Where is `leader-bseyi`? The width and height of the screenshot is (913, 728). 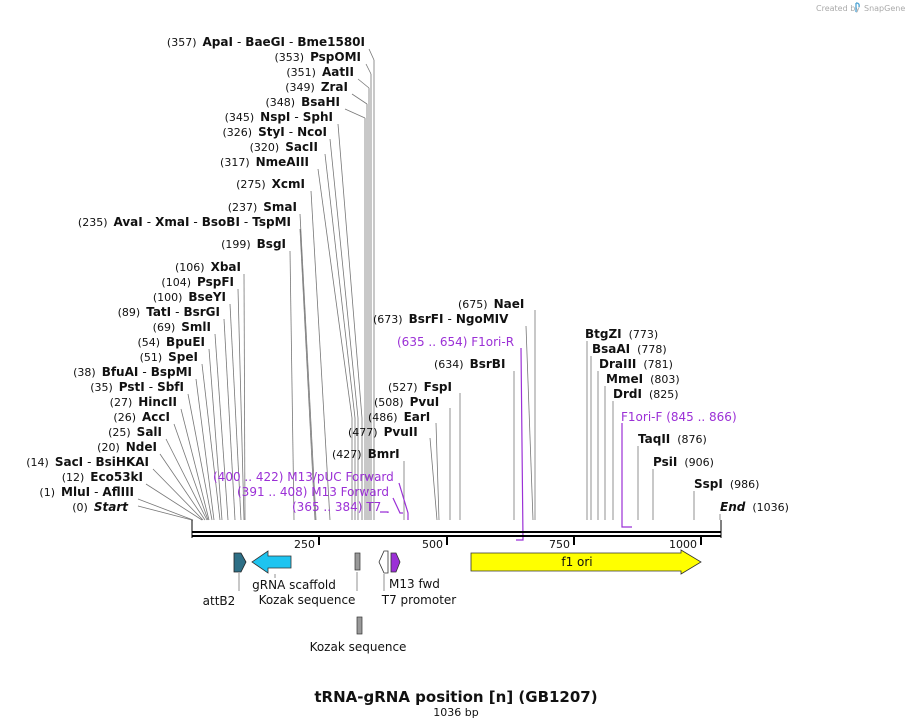
leader-bseyi is located at coordinates (235, 412).